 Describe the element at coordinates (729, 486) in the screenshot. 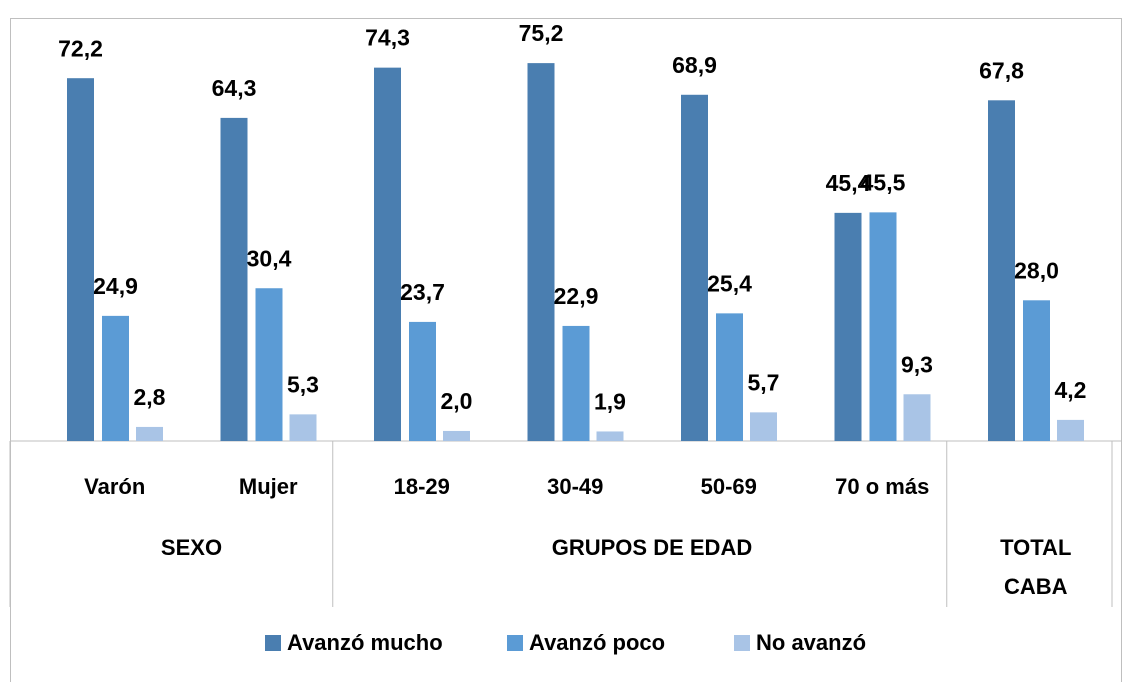

I see `x-tick-label: 50-69` at that location.